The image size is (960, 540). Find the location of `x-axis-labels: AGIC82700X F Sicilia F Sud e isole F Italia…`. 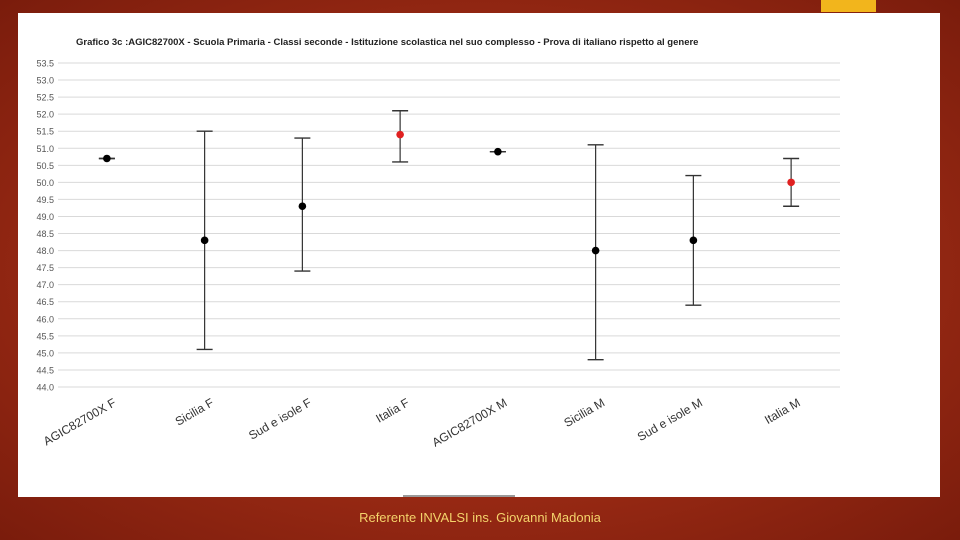

x-axis-labels: AGIC82700X F Sicilia F Sud e isole F Italia… is located at coordinates (422, 422).